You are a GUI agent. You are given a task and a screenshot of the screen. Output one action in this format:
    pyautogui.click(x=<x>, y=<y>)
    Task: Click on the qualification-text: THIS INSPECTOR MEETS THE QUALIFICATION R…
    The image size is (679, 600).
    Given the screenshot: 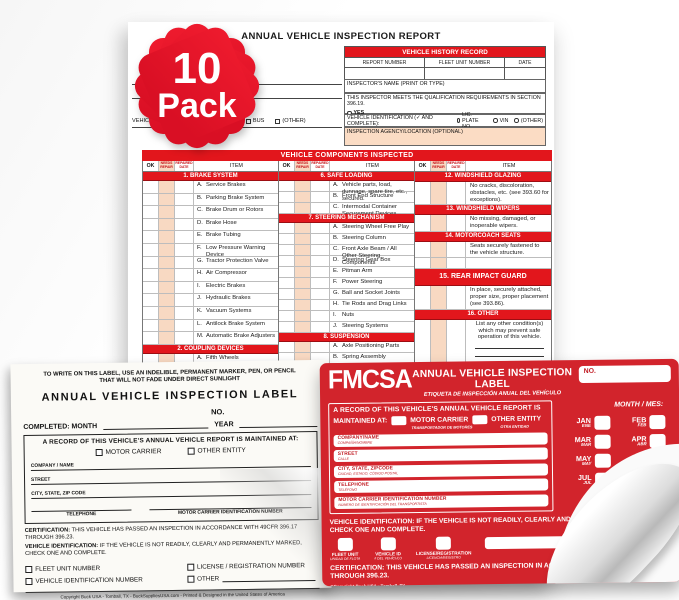 What is the action you would take?
    pyautogui.click(x=444, y=101)
    